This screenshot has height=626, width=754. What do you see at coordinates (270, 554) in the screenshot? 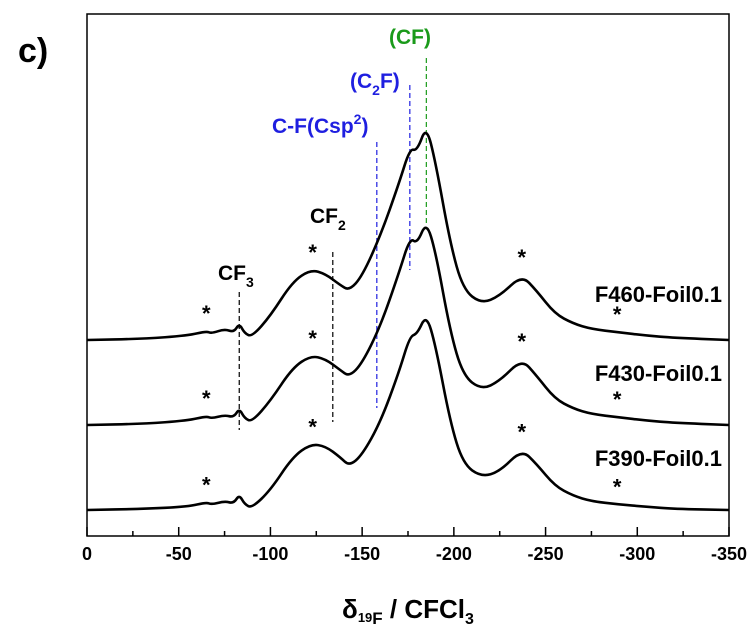
I see `x-tick-label: -100` at bounding box center [270, 554].